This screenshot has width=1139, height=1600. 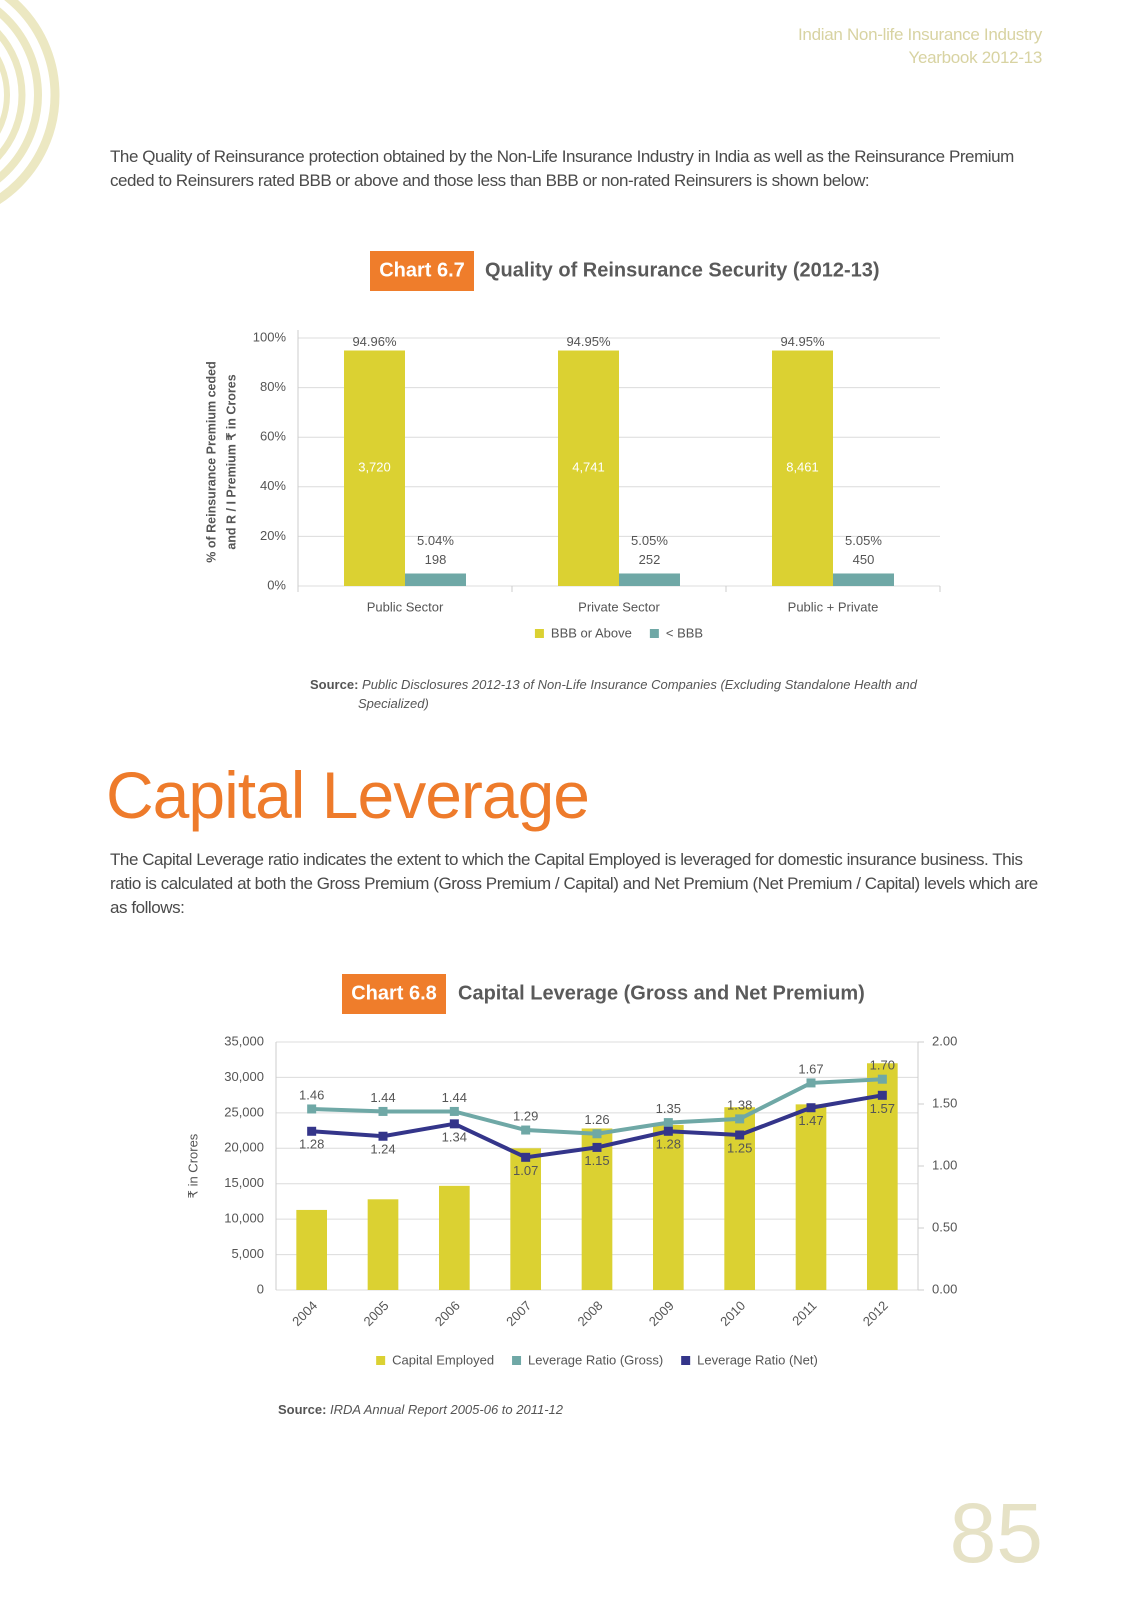 What do you see at coordinates (944, 1226) in the screenshot?
I see `y2-tick-label: 0.50` at bounding box center [944, 1226].